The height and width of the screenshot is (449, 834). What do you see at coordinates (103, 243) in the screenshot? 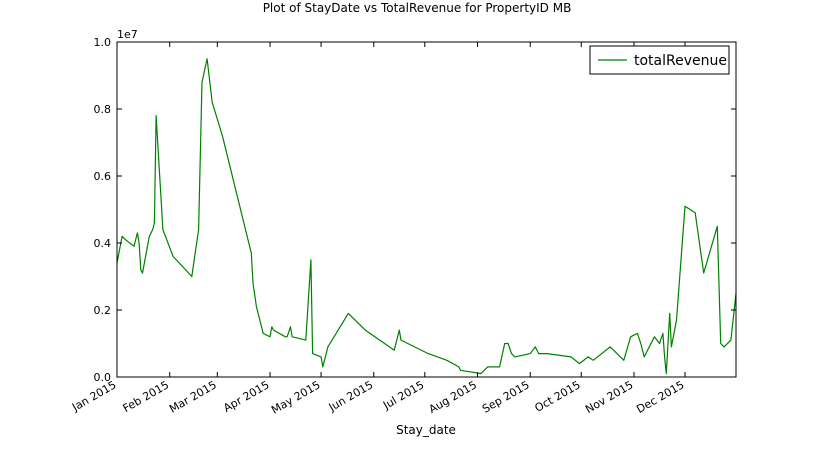
I see `y-tick-label: 0.4` at bounding box center [103, 243].